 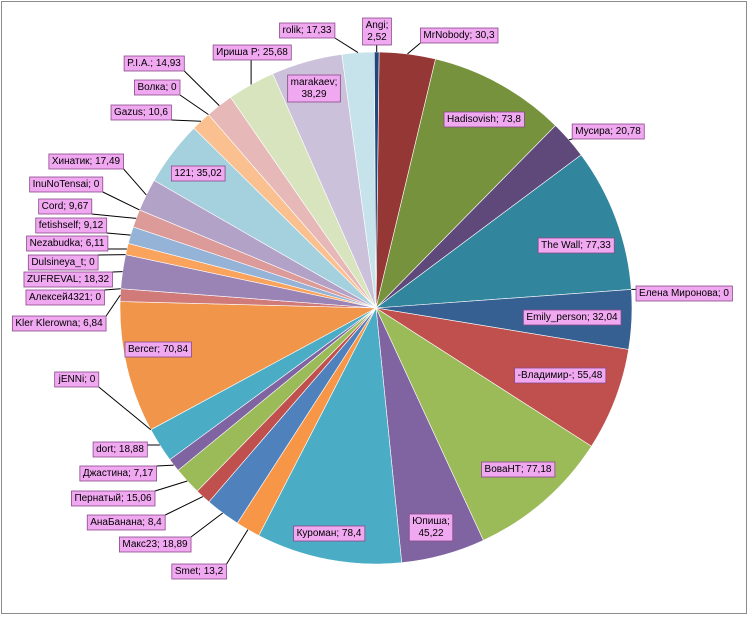 What do you see at coordinates (186, 120) in the screenshot?
I see `leader-line-gazus` at bounding box center [186, 120].